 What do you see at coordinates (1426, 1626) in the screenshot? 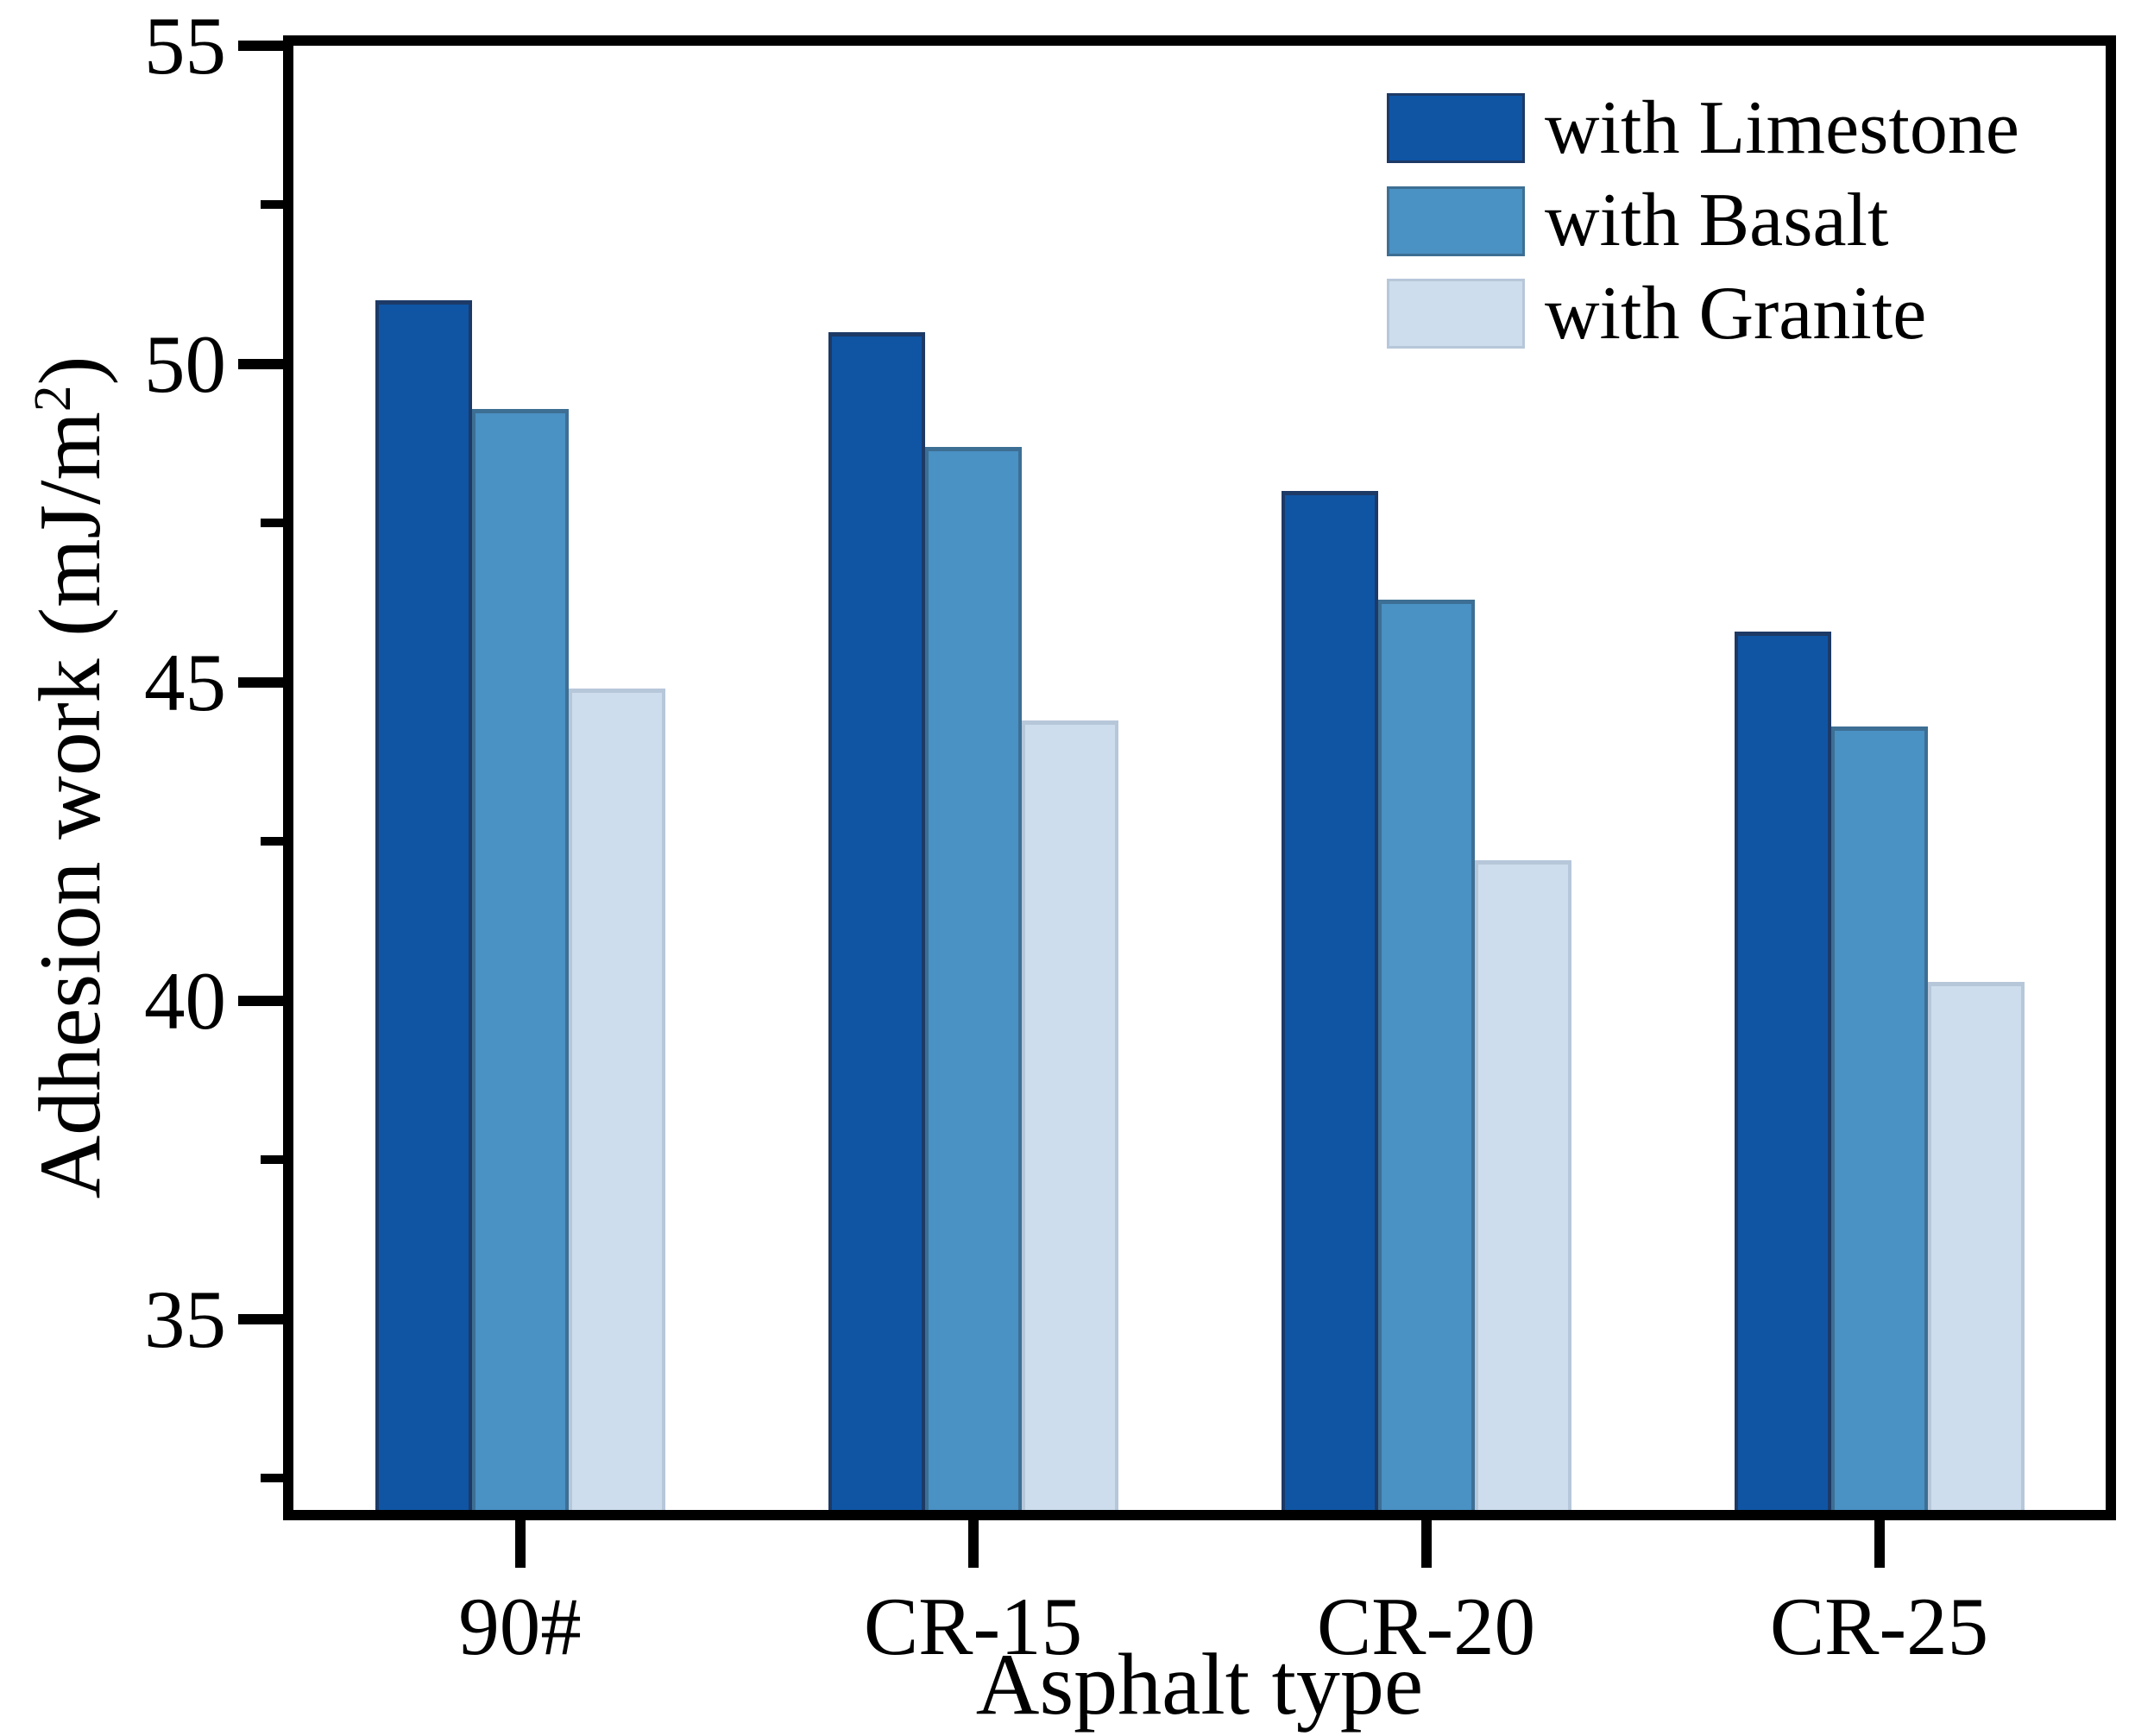
I see `x-tick-label-cr-20: CR-20` at bounding box center [1426, 1626].